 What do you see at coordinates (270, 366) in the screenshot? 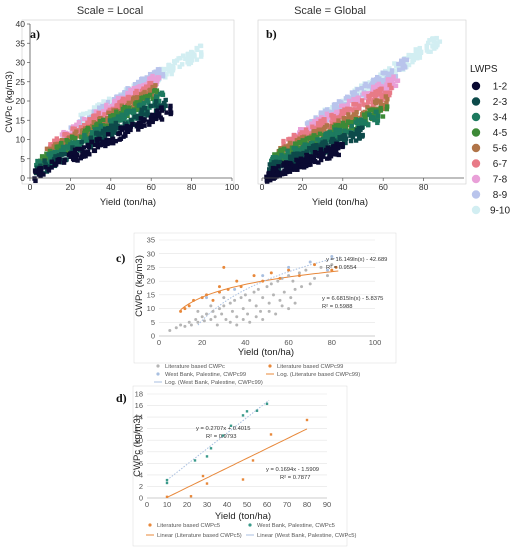
I see `legend-swatch` at bounding box center [270, 366].